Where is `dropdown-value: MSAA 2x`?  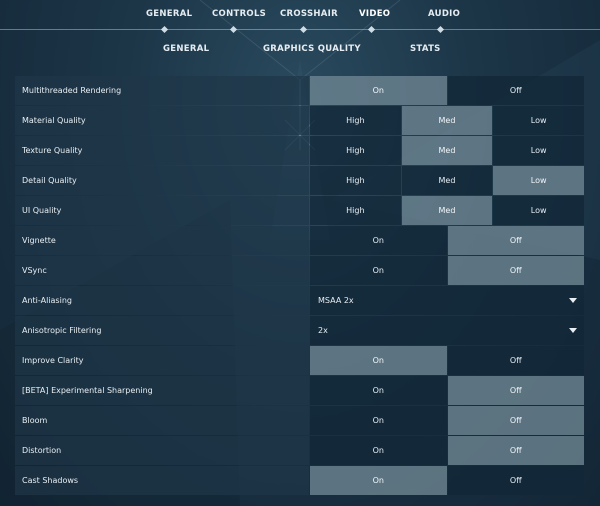 dropdown-value: MSAA 2x is located at coordinates (336, 300).